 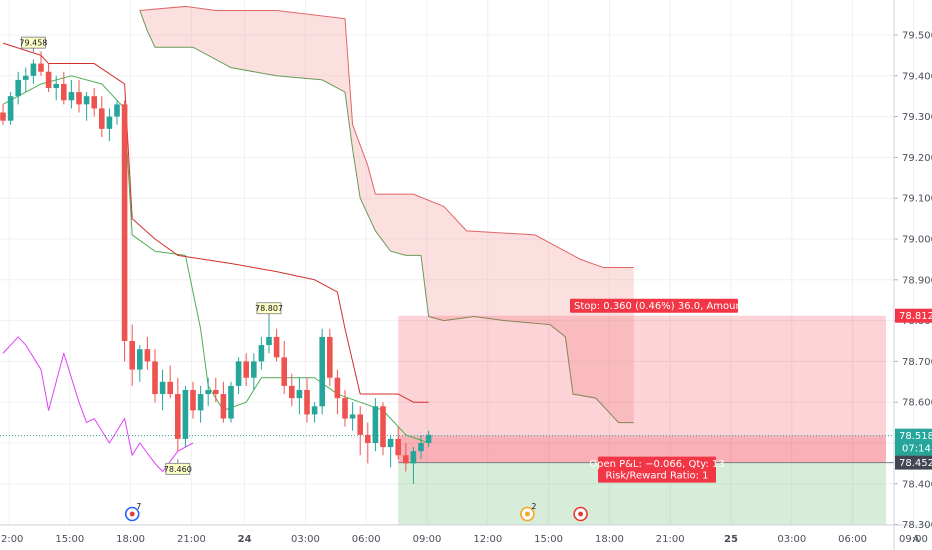 What do you see at coordinates (917, 158) in the screenshot?
I see `y-tick-label: 79.200` at bounding box center [917, 158].